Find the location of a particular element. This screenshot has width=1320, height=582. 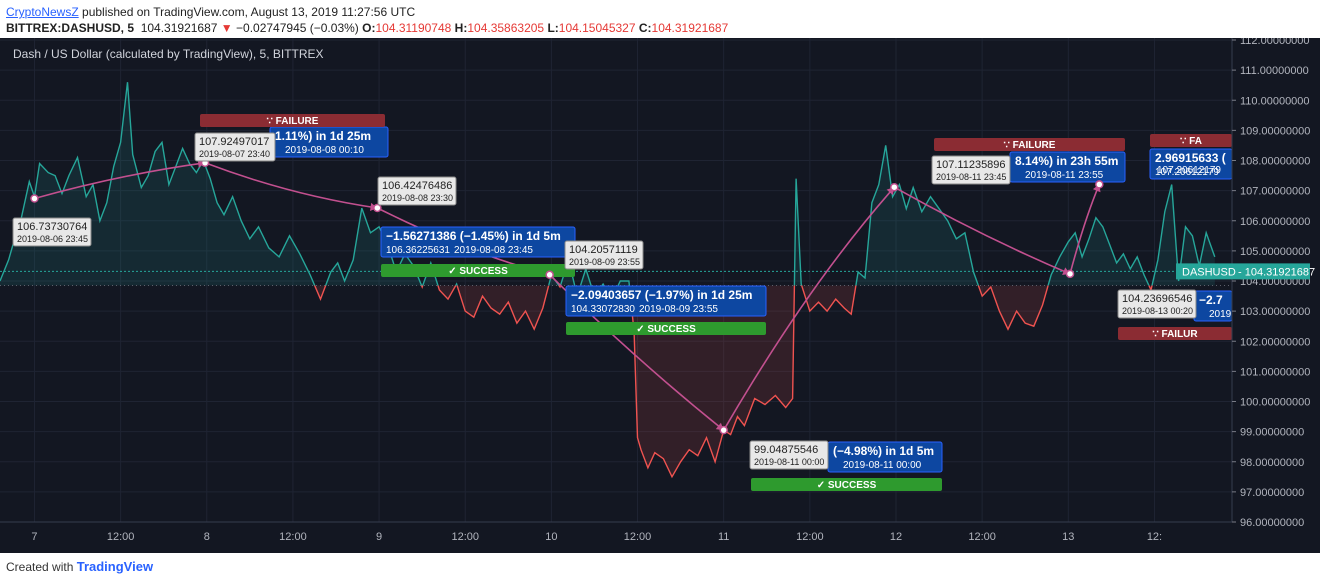

move-3-text: −2.09403657 (−1.97%) in 1d 25m is located at coordinates (661, 295).